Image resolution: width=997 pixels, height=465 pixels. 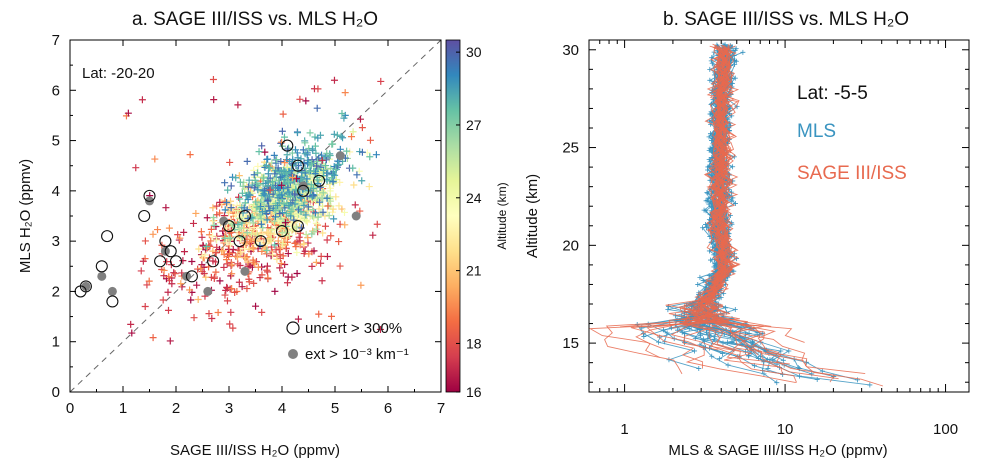 I want to click on colorbar-tick-label: 30, so click(x=474, y=52).